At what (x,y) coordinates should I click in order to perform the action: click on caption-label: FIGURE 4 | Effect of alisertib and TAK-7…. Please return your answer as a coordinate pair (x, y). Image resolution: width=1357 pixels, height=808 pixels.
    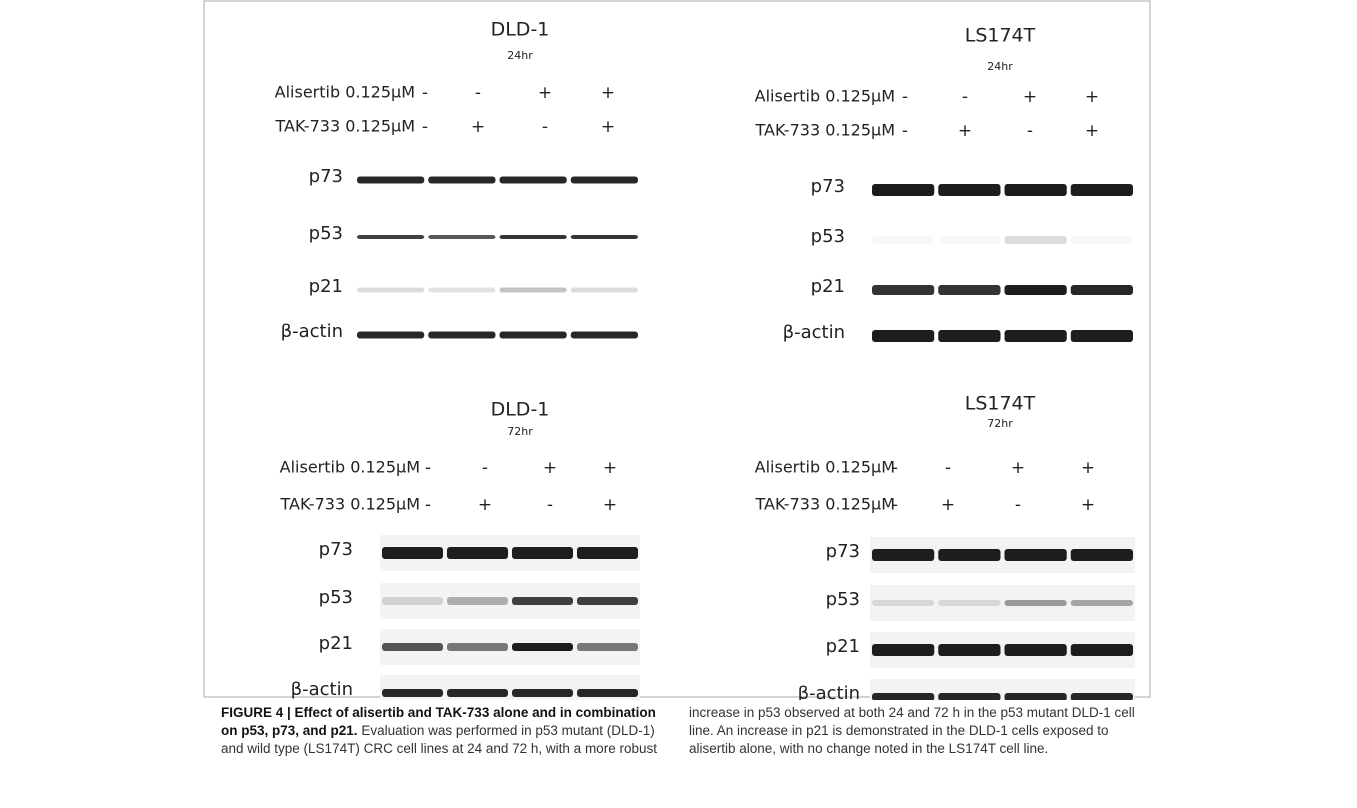
    Looking at the image, I should click on (438, 721).